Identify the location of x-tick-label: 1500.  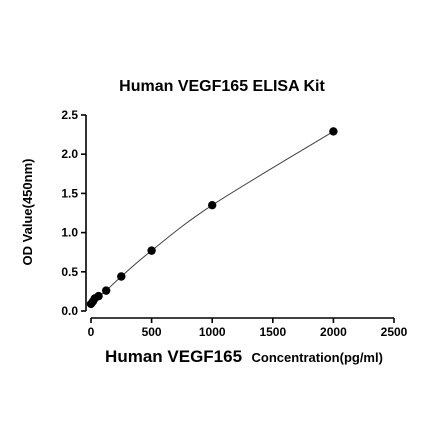
(272, 332).